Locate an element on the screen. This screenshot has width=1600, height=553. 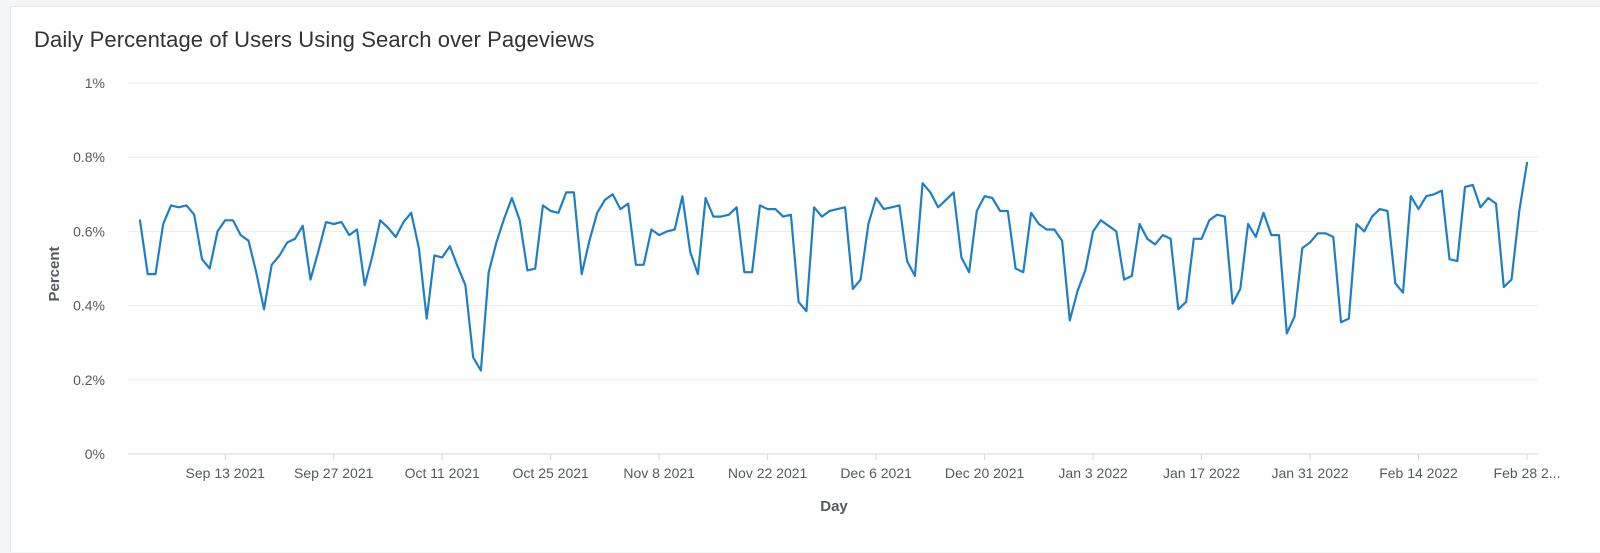
y-tick-label: 0.4% is located at coordinates (89, 306).